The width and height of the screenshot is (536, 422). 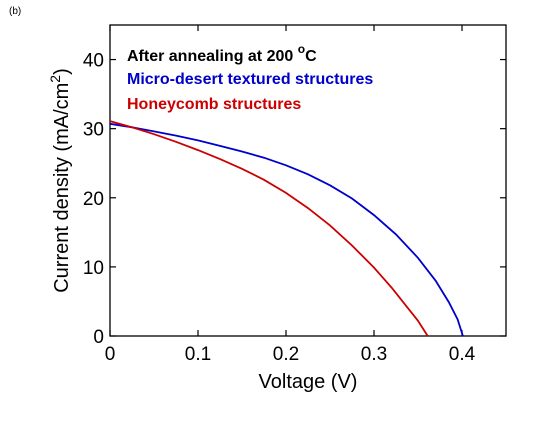 What do you see at coordinates (110, 354) in the screenshot?
I see `x-tick-label: 0` at bounding box center [110, 354].